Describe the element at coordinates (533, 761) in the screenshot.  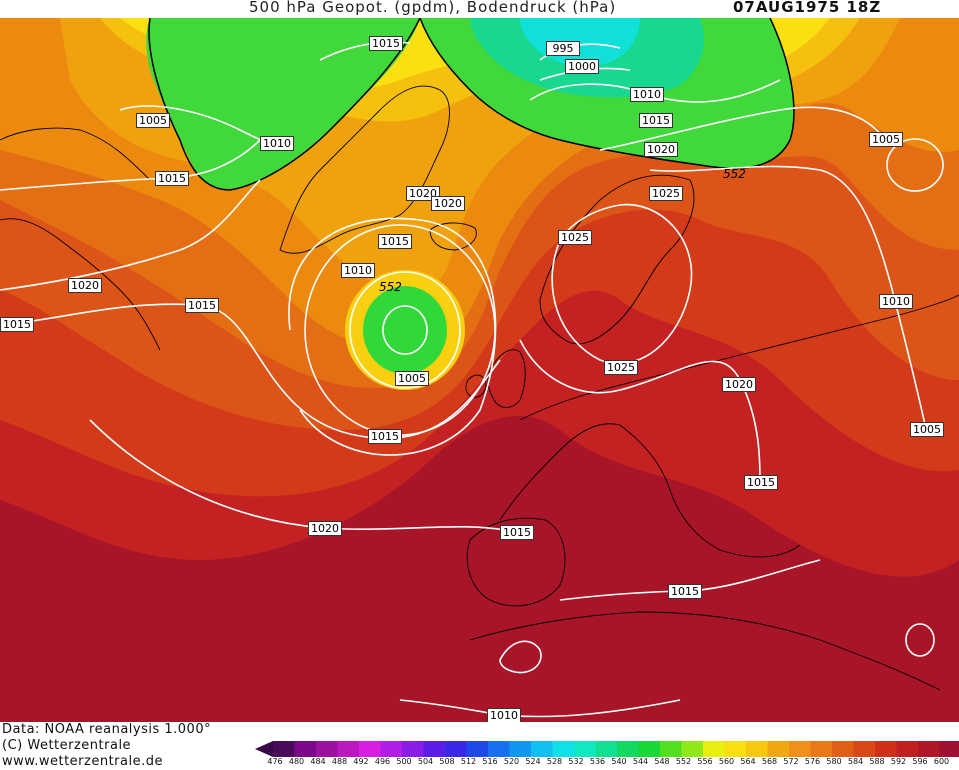
I see `legend-value-label: 524` at that location.